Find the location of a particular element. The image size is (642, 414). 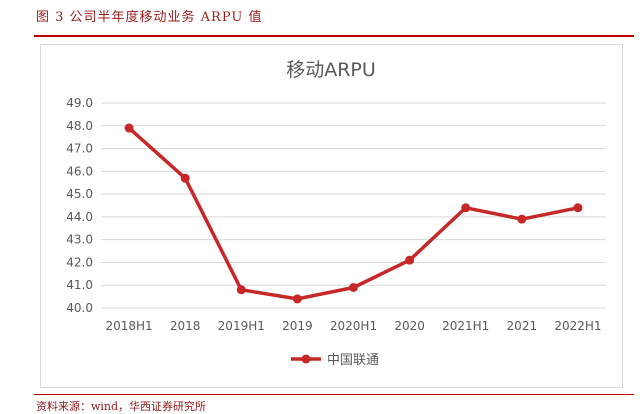

y-tick-label: 42.0 is located at coordinates (79, 262).